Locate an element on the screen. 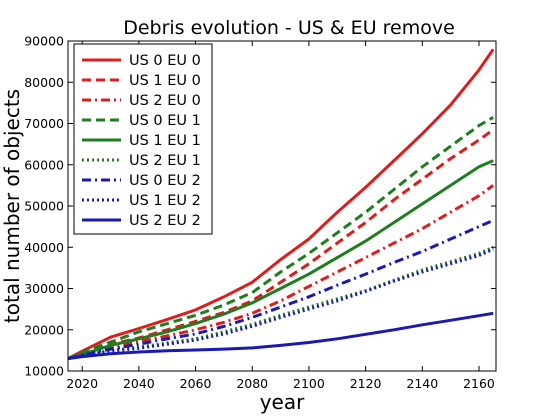  y-tick-label-6: 70000 is located at coordinates (44, 123).